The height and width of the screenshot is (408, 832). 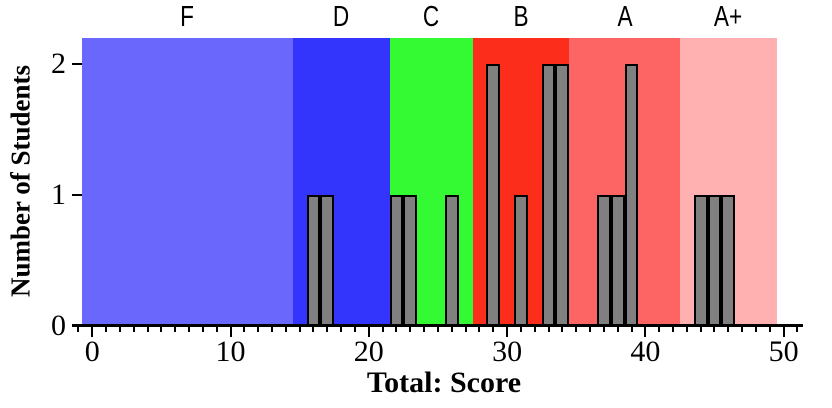 What do you see at coordinates (521, 17) in the screenshot?
I see `grade-band-label: B` at bounding box center [521, 17].